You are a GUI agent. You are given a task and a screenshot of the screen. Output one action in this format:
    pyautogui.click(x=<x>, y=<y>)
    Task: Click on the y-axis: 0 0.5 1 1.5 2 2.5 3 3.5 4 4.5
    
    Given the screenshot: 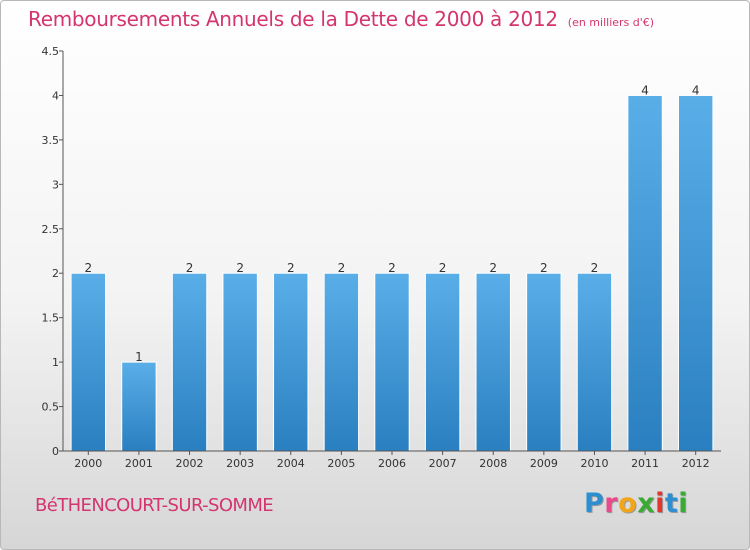 What is the action you would take?
    pyautogui.click(x=53, y=251)
    